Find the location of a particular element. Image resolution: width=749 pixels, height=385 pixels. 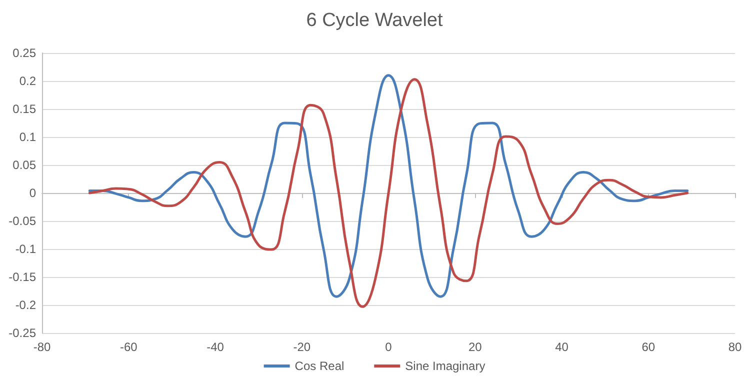

legend-label: Cos Real is located at coordinates (319, 366).